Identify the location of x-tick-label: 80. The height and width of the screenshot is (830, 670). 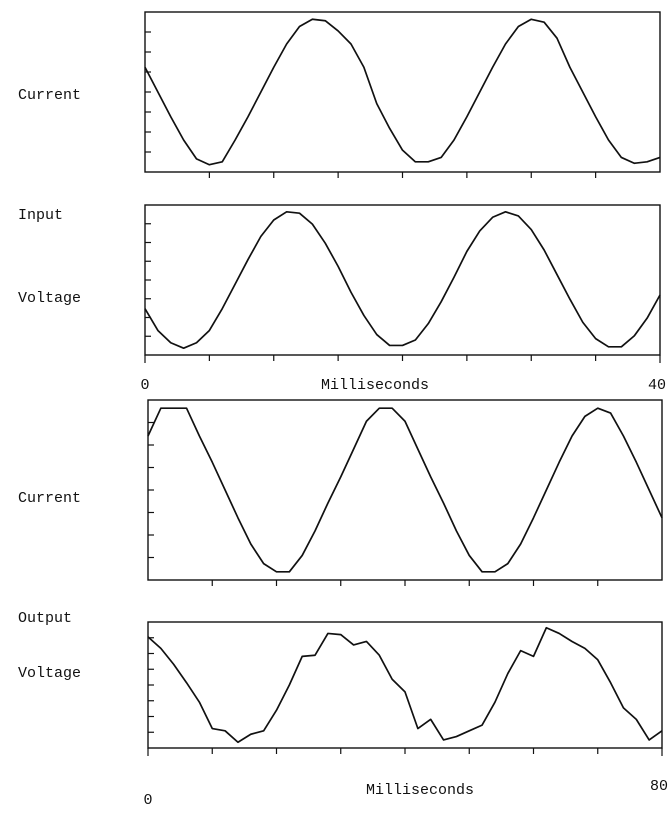
(659, 786).